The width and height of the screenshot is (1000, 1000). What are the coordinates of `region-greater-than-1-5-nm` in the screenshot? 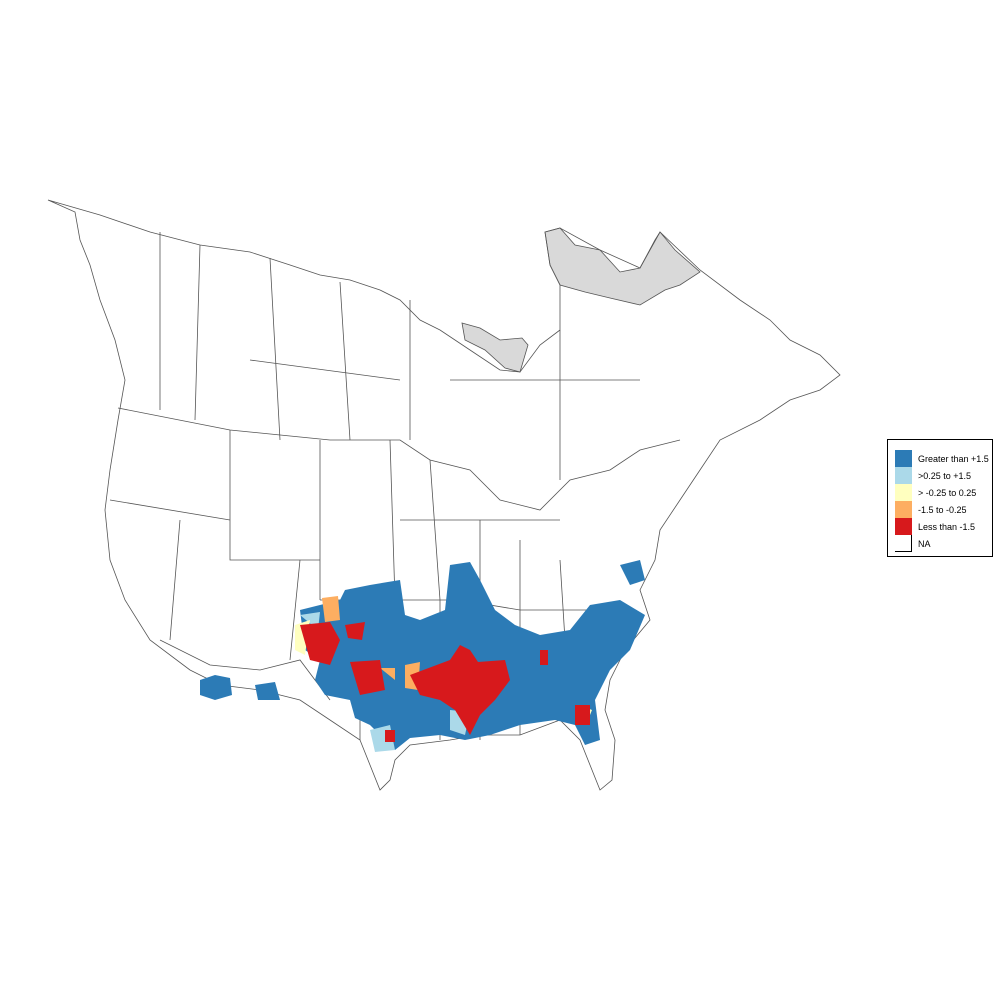 It's located at (267, 691).